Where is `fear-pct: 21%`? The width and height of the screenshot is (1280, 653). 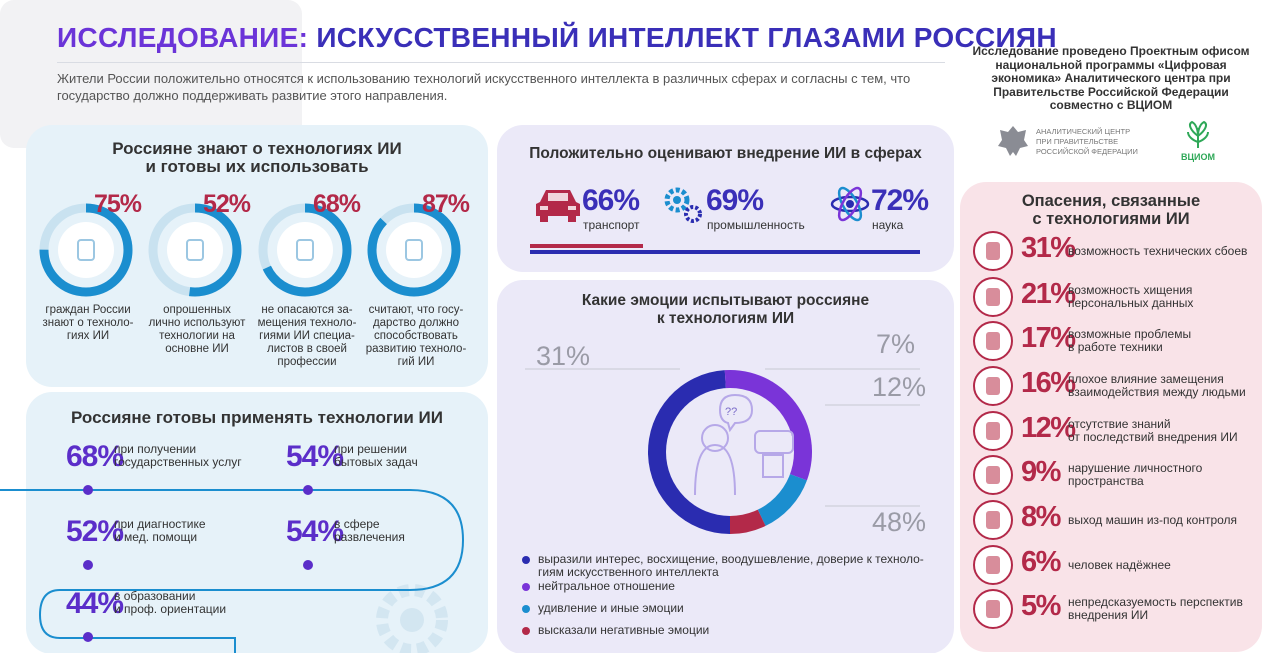 fear-pct: 21% is located at coordinates (1048, 294).